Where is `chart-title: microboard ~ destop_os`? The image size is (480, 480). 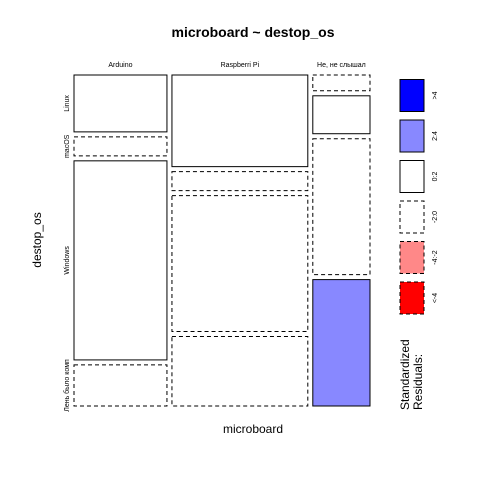
chart-title: microboard ~ destop_os is located at coordinates (253, 32).